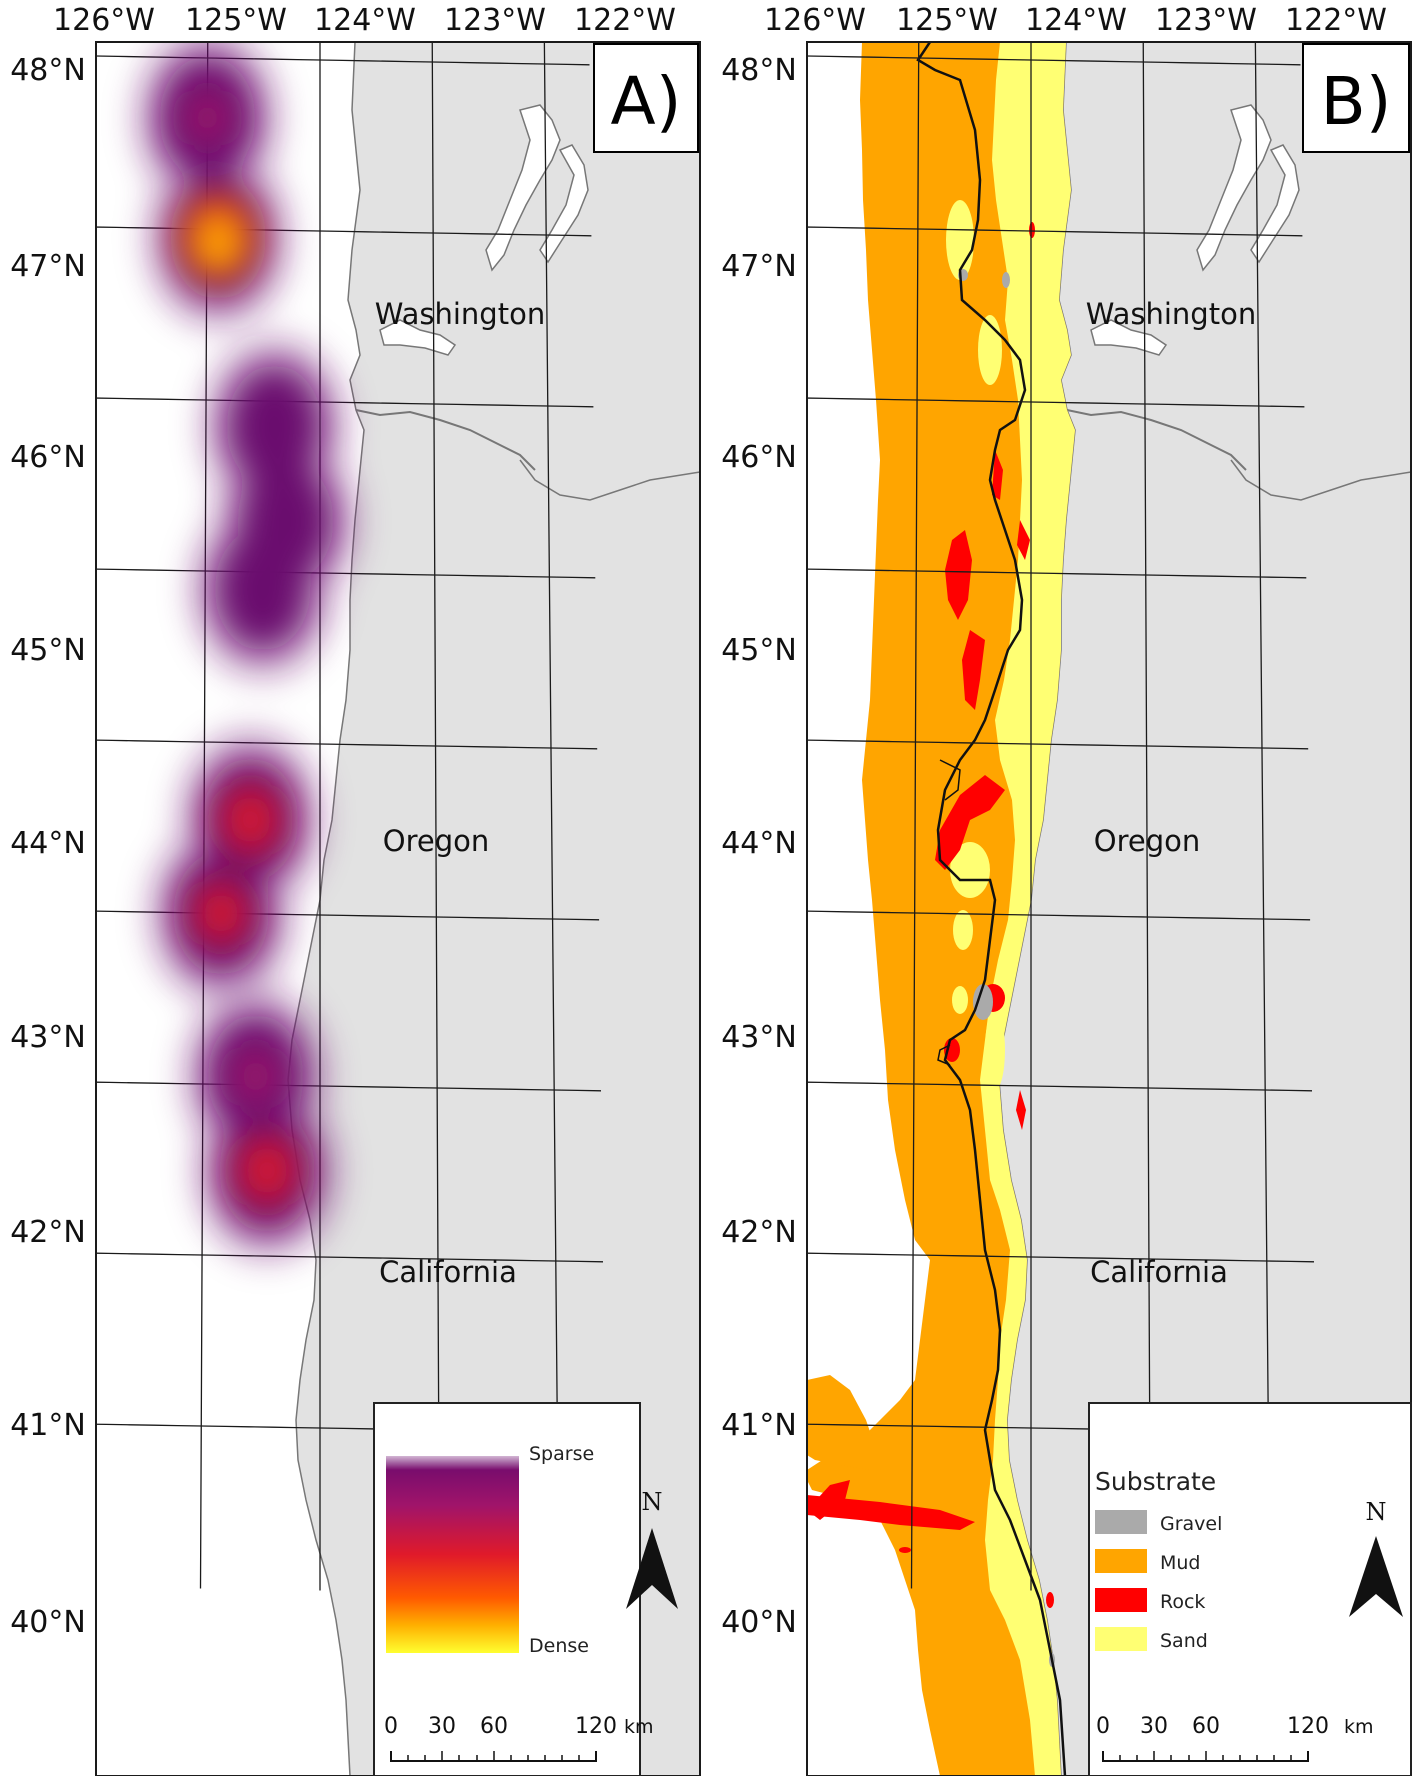 This screenshot has width=1417, height=1776. I want to click on density-peak, so click(218, 244).